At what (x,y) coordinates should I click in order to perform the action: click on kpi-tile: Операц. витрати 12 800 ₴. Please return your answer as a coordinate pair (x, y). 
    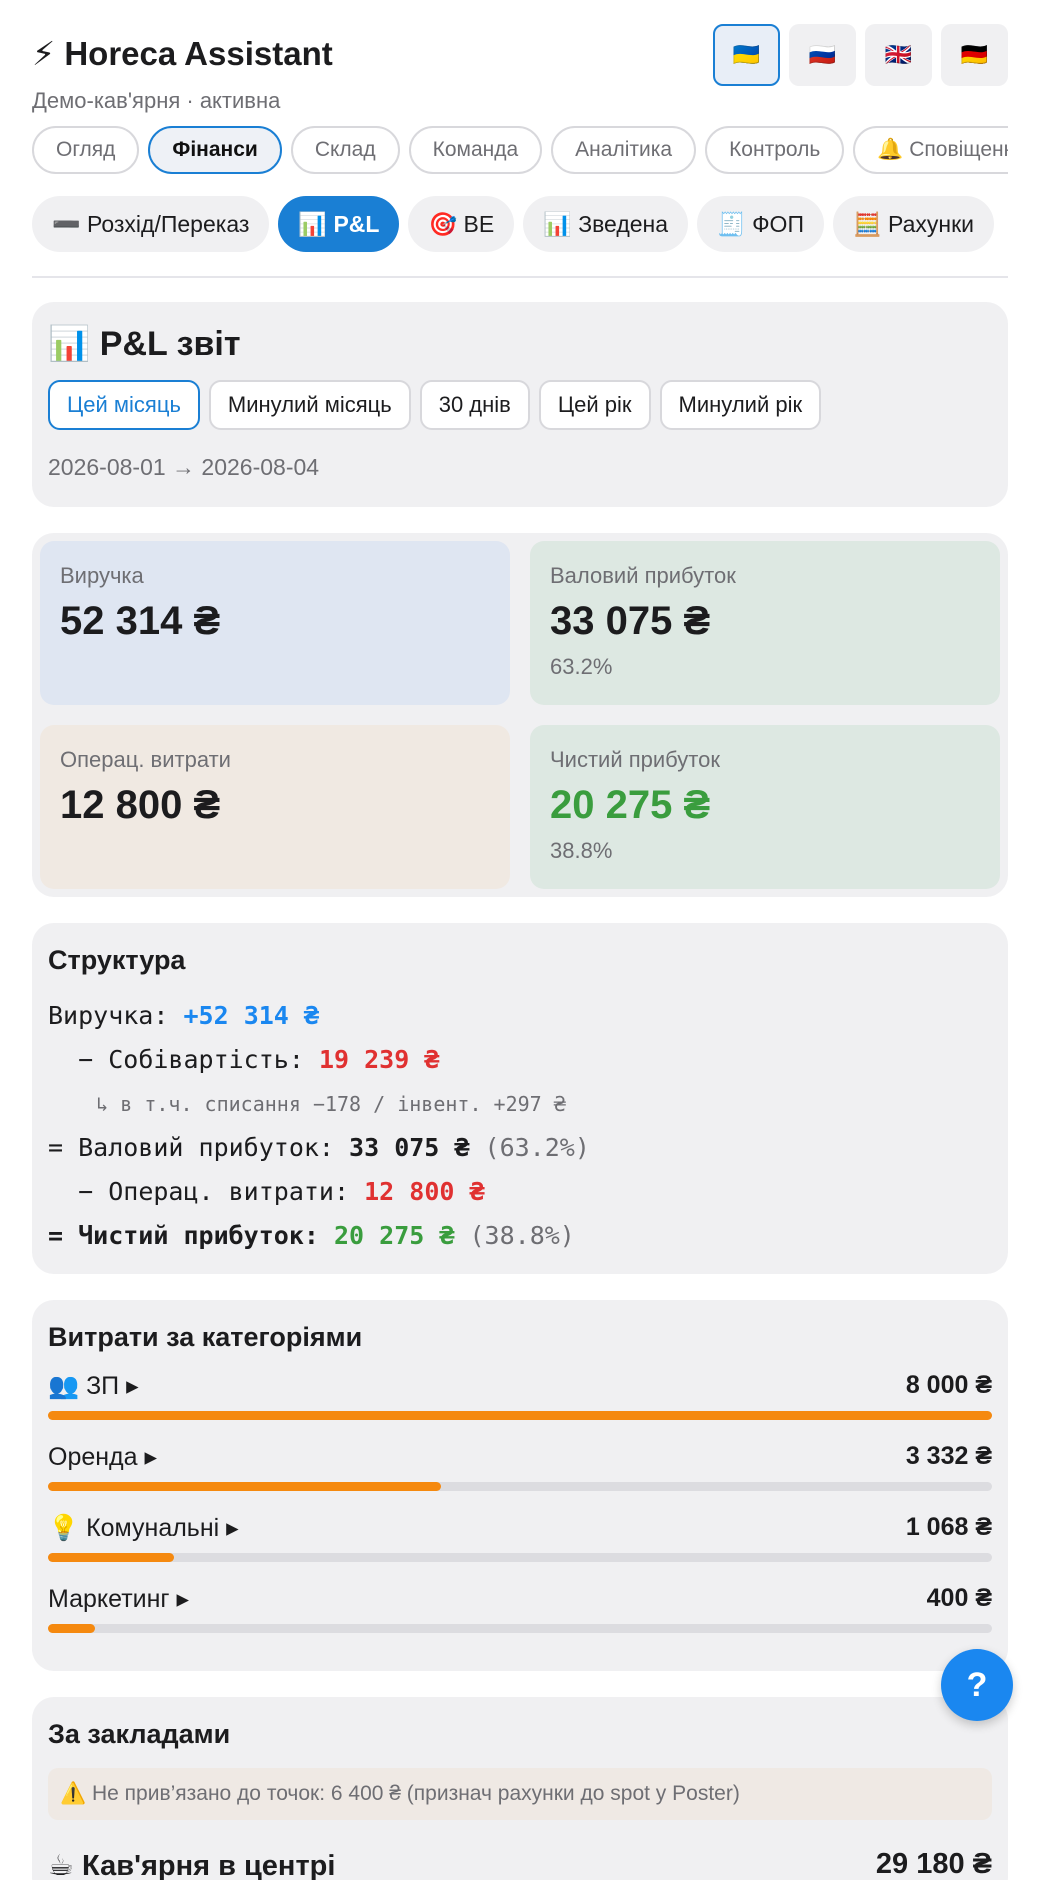
    Looking at the image, I should click on (275, 807).